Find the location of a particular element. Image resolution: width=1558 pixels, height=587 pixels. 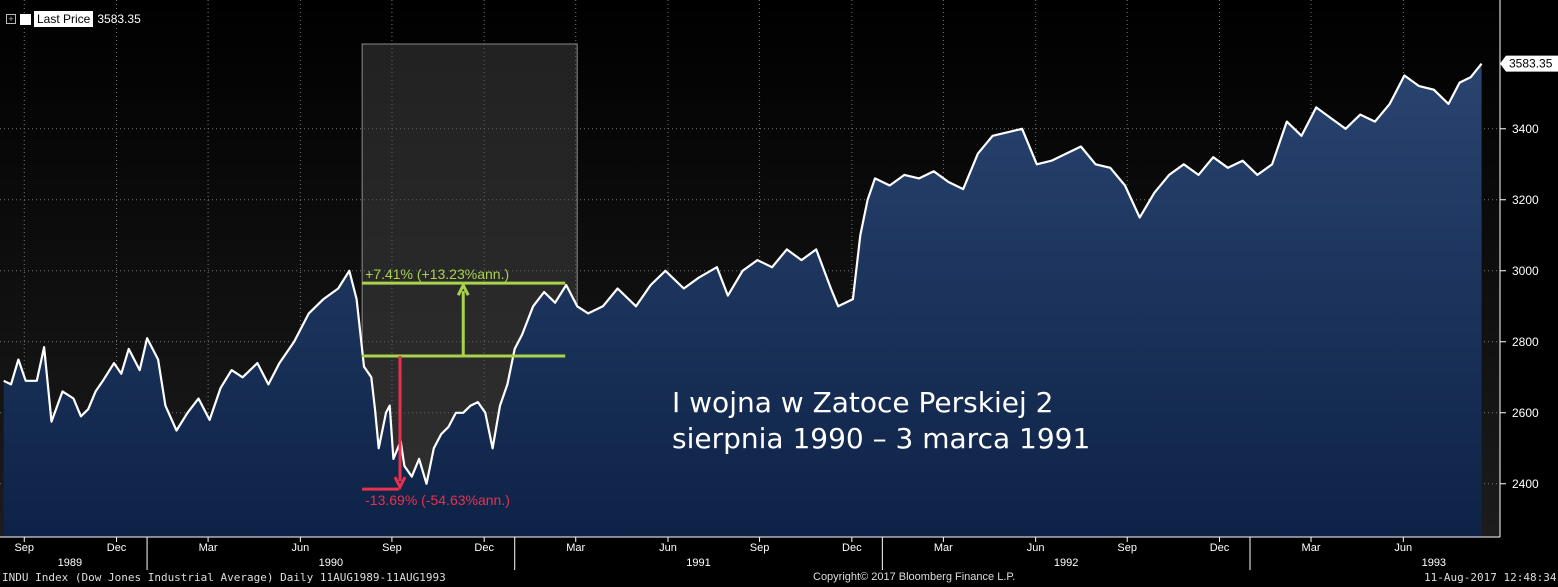

y-tick-label: 3200 is located at coordinates (1525, 200).